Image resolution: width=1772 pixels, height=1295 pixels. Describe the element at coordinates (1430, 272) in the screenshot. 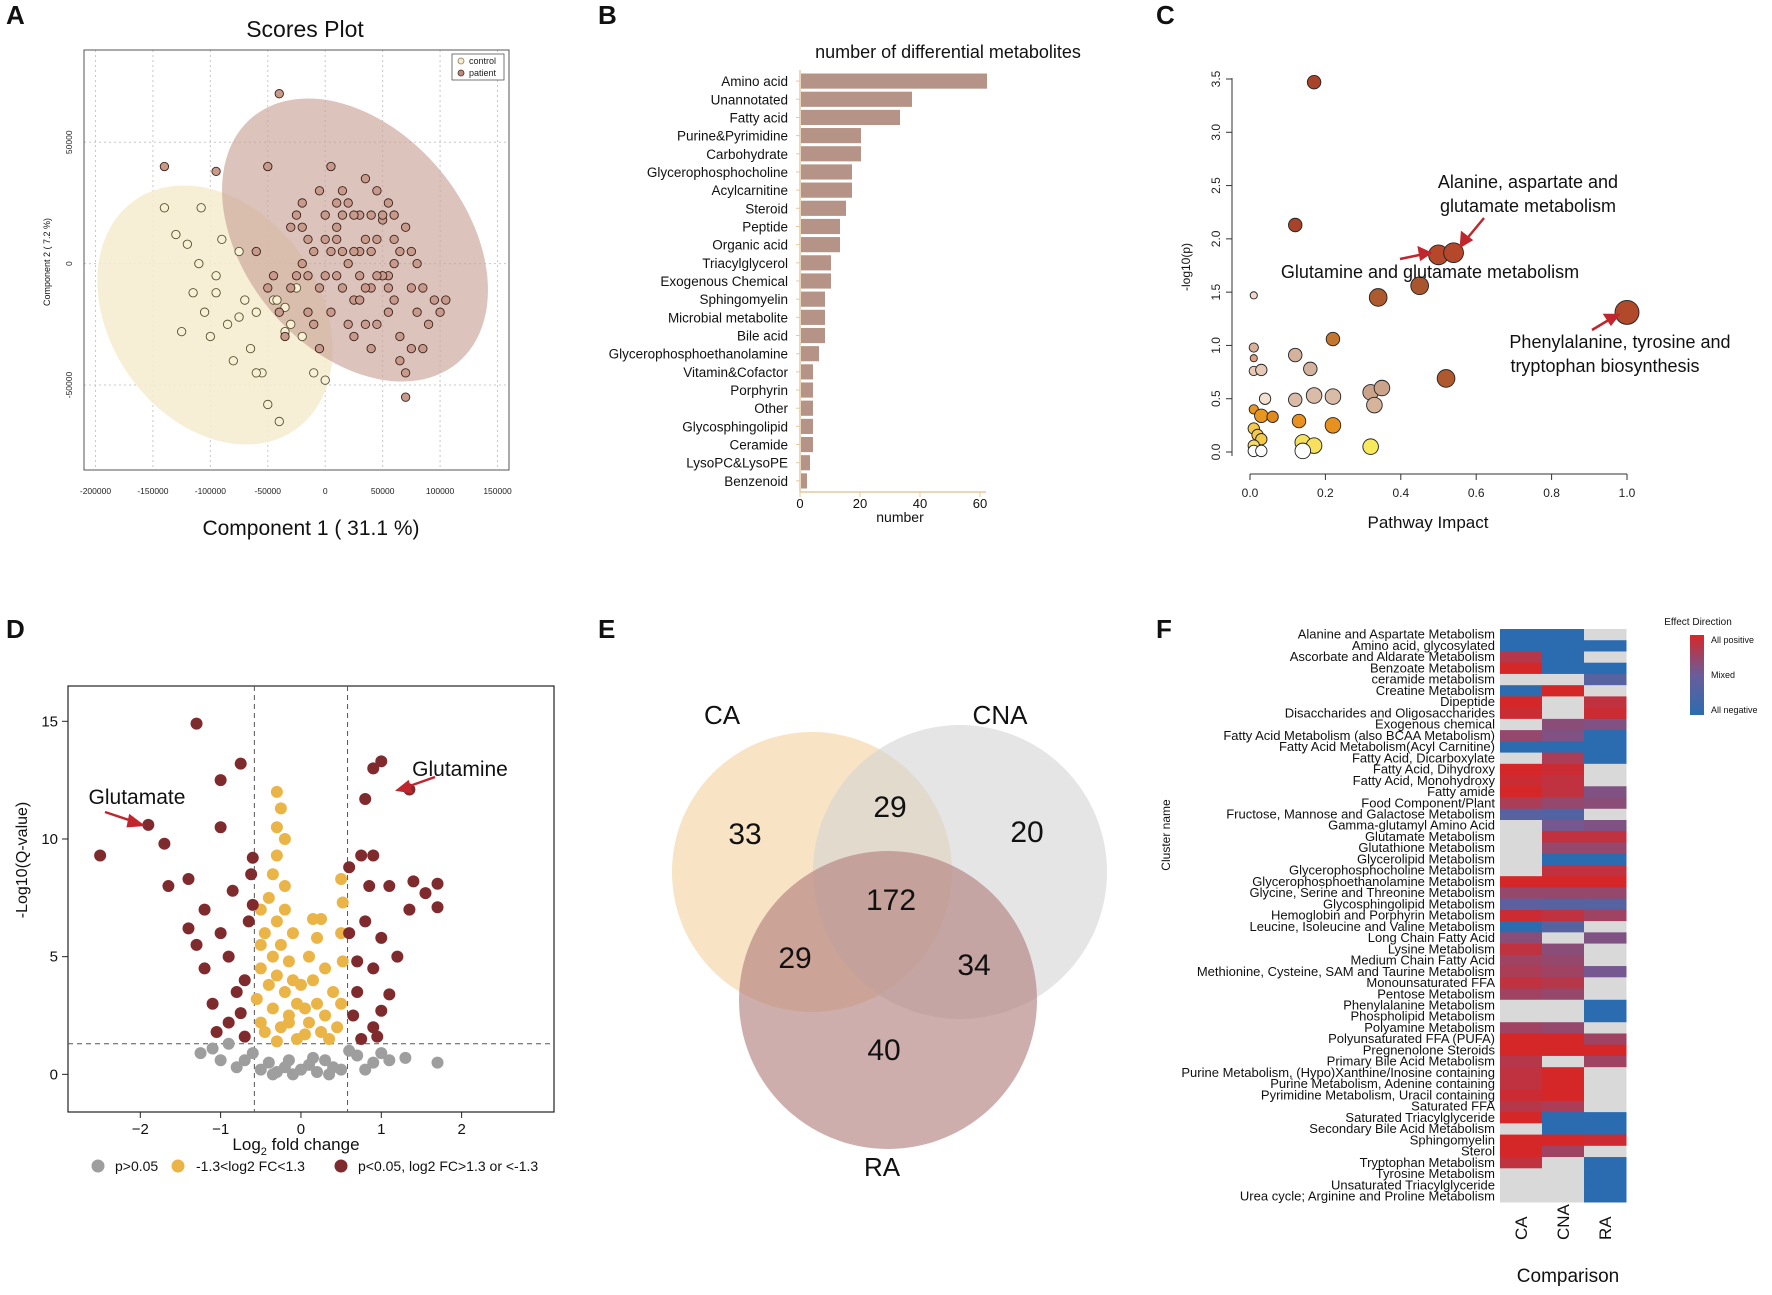

I see `c-annotation-glutamine: Glutamine and glutamate metabolism` at that location.